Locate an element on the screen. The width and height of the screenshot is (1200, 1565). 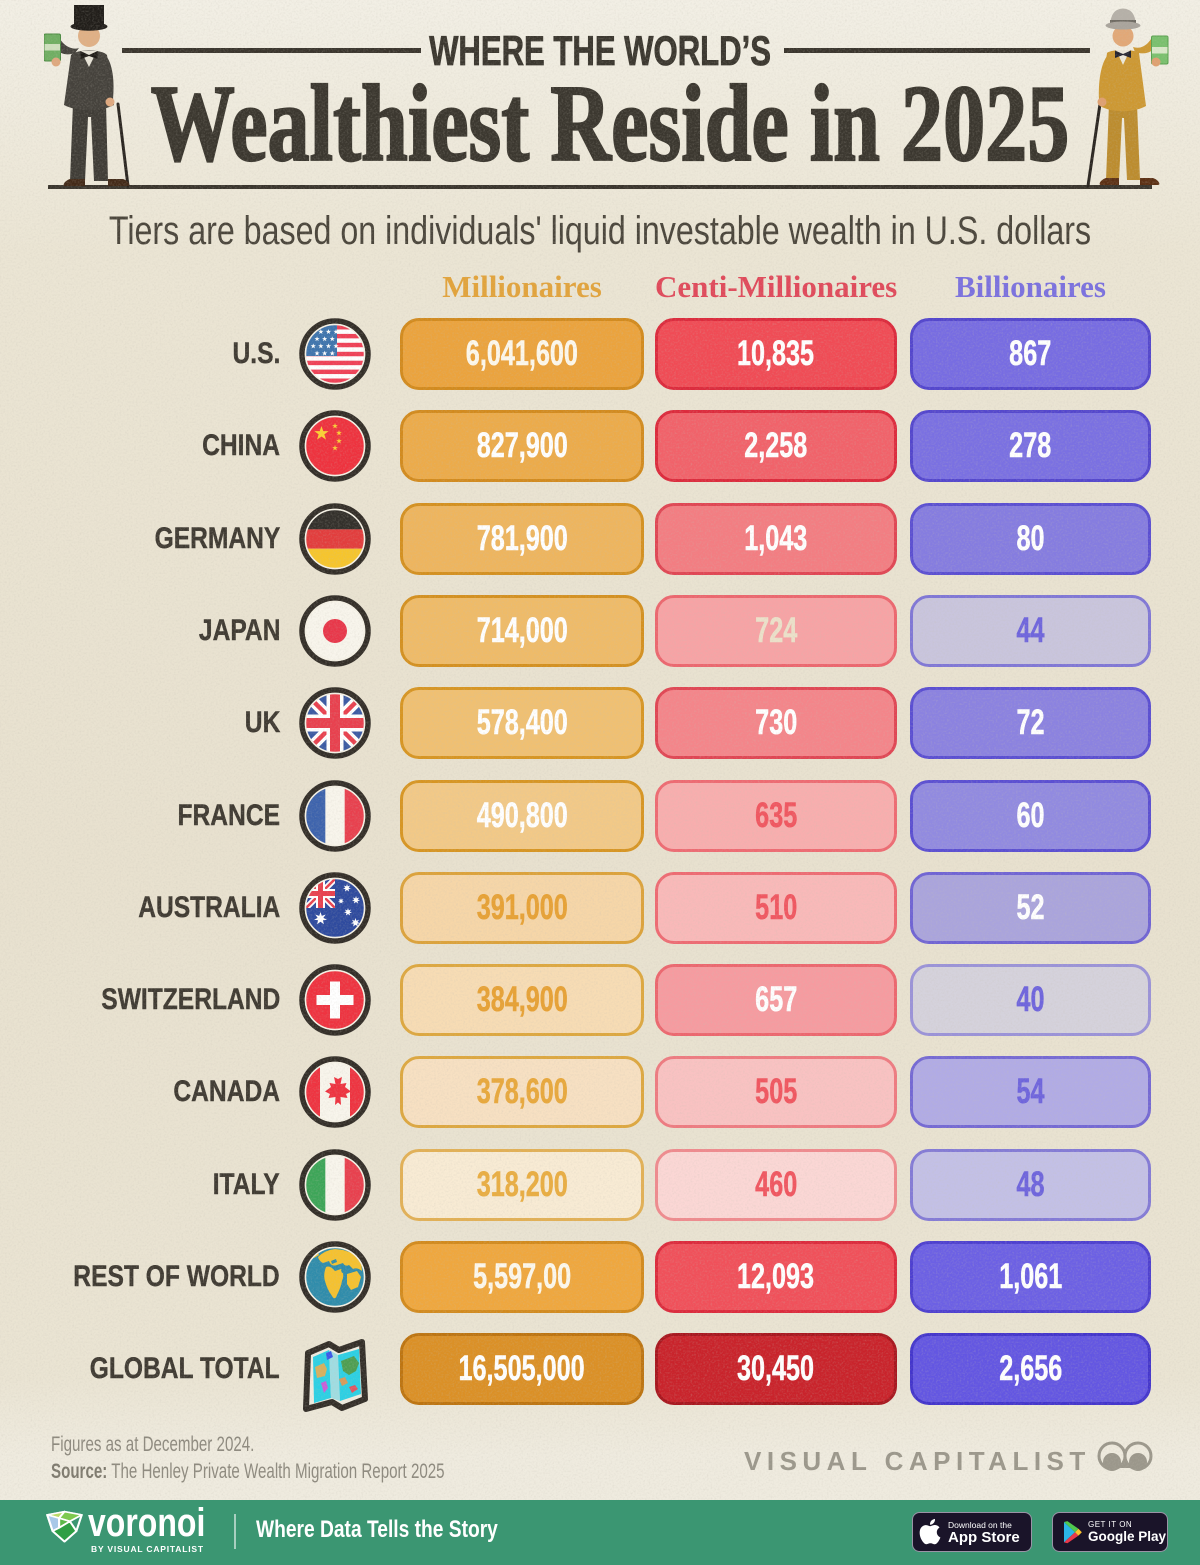
svg-text: Download on the is located at coordinates (980, 1525).